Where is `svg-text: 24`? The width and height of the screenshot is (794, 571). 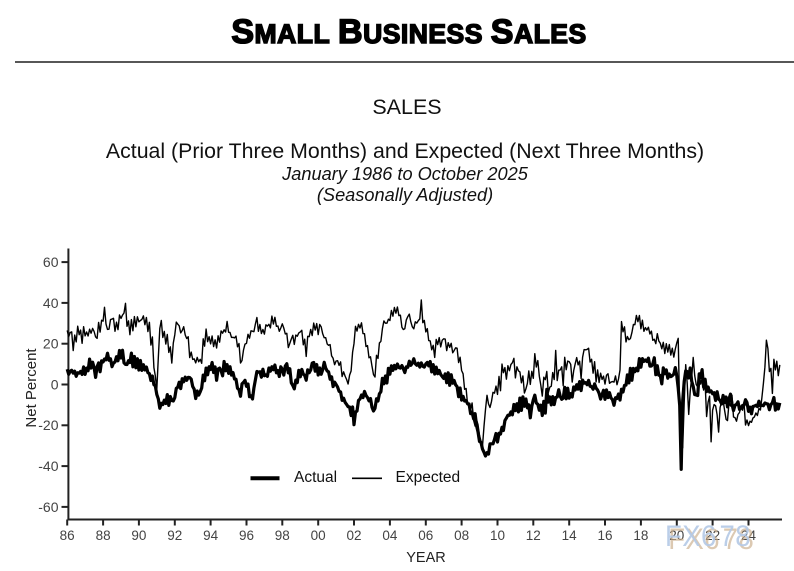
svg-text: 24 is located at coordinates (749, 535).